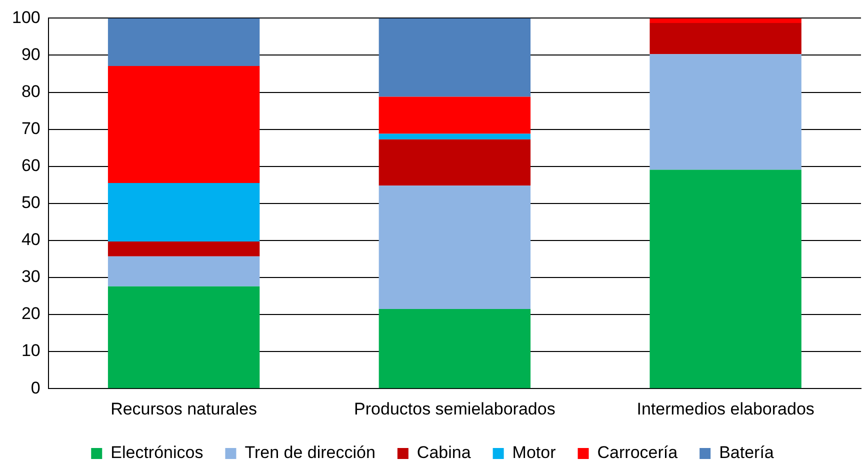 This screenshot has height=472, width=867. I want to click on legend-label: Tren de dirección, so click(310, 452).